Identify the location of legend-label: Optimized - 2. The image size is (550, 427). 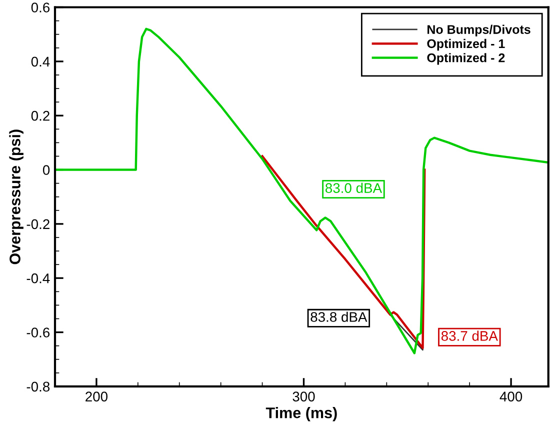
(466, 59).